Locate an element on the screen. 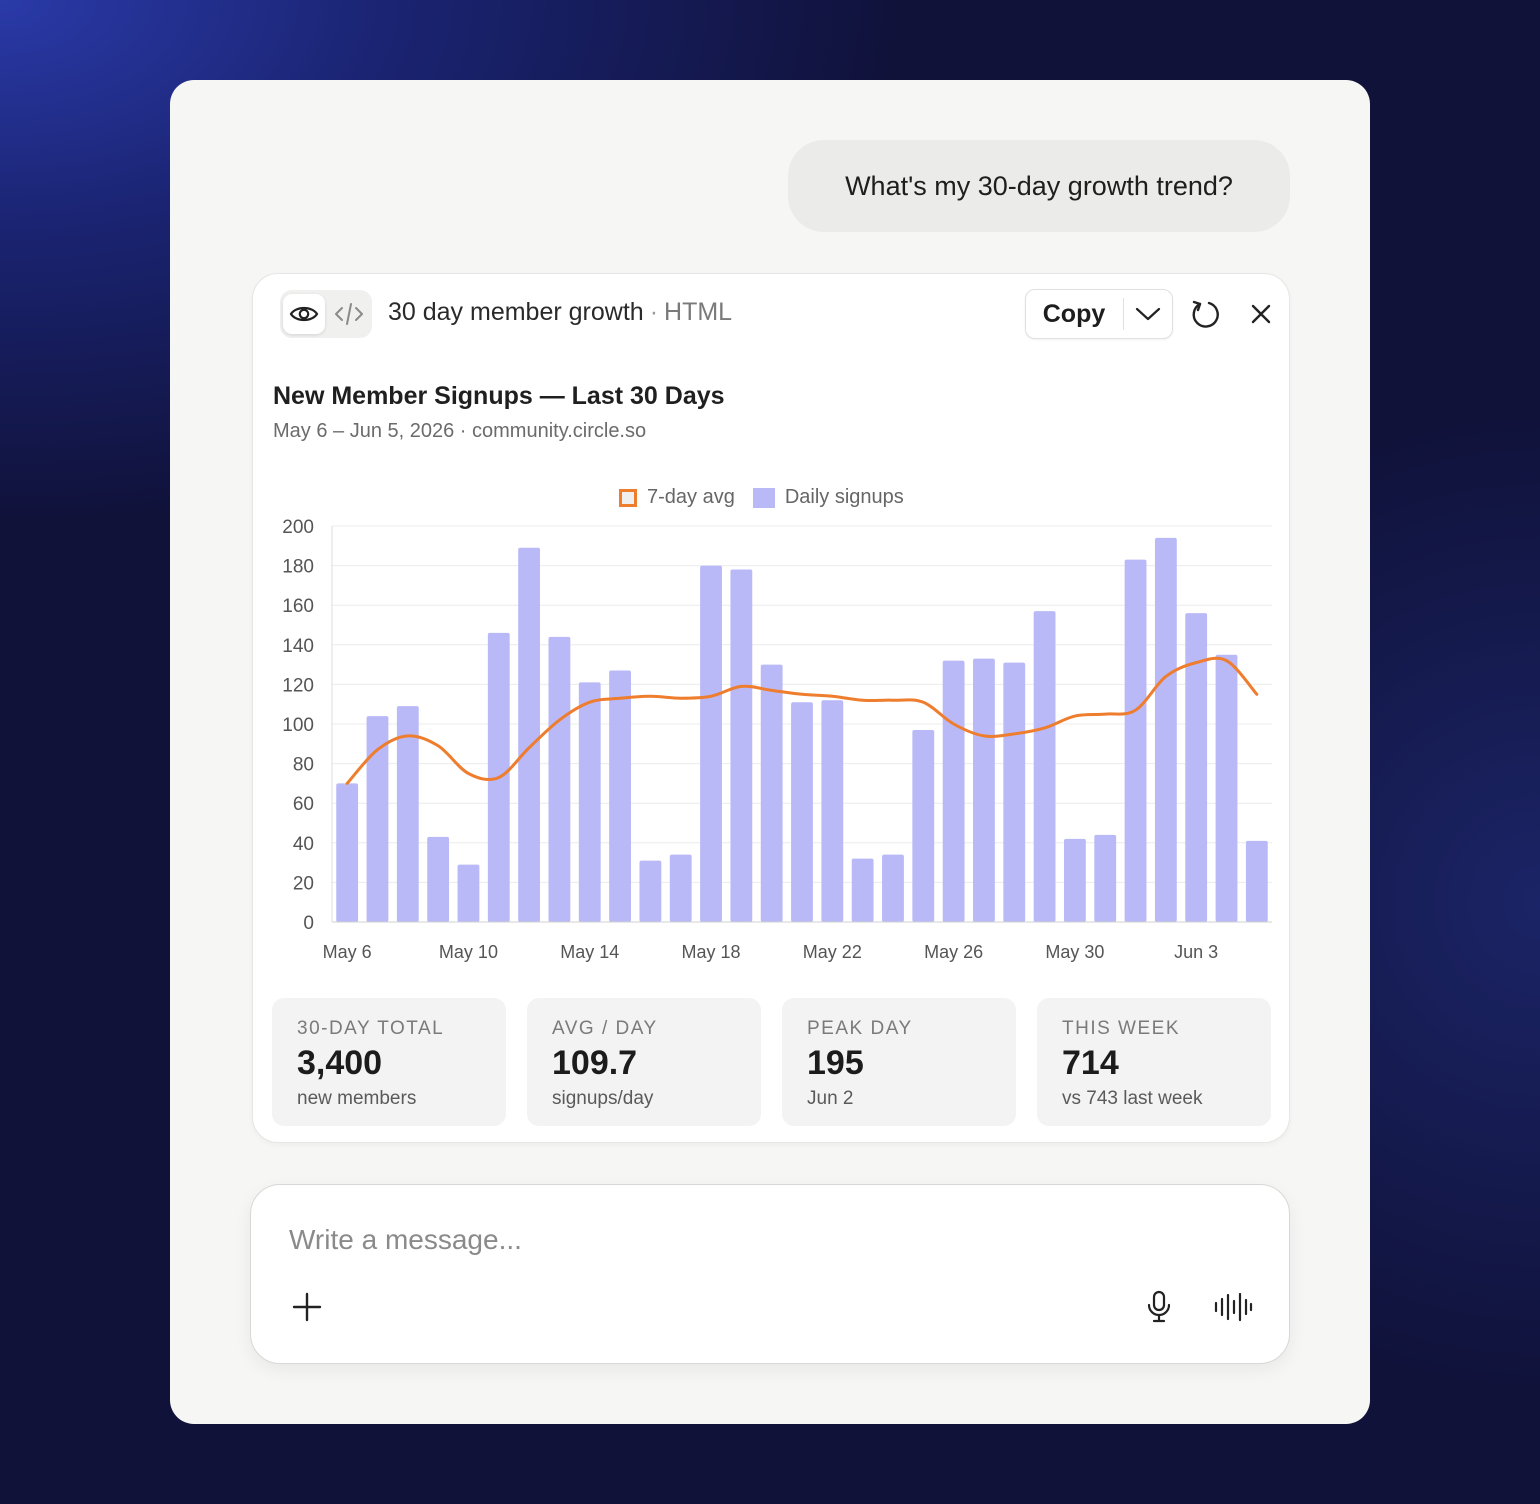  avg-line is located at coordinates (802, 720).